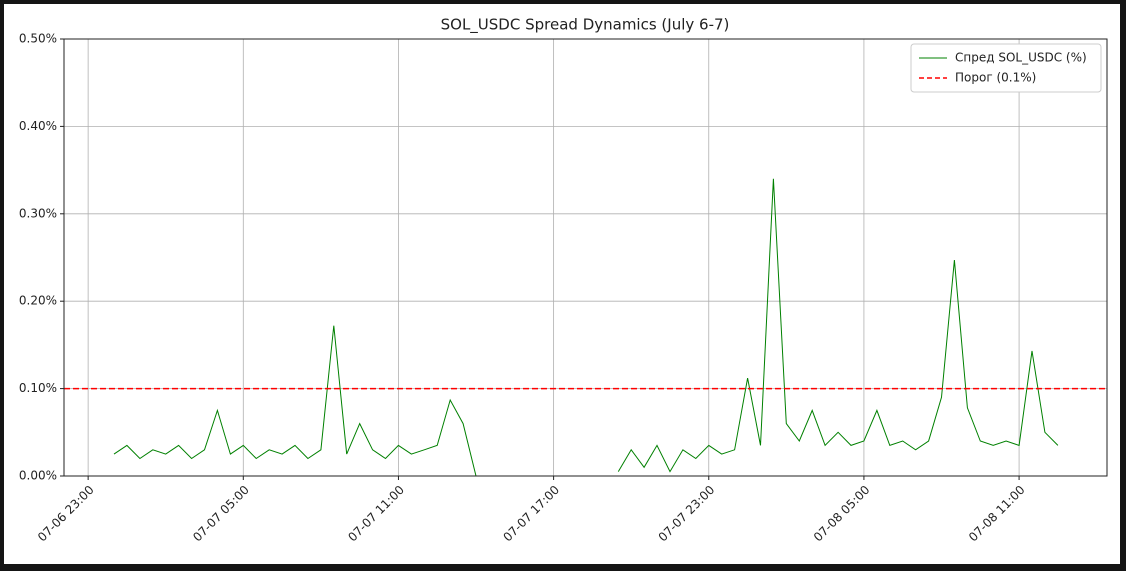 The width and height of the screenshot is (1126, 571). Describe the element at coordinates (38, 476) in the screenshot. I see `y-tick-label: 0.00%` at that location.